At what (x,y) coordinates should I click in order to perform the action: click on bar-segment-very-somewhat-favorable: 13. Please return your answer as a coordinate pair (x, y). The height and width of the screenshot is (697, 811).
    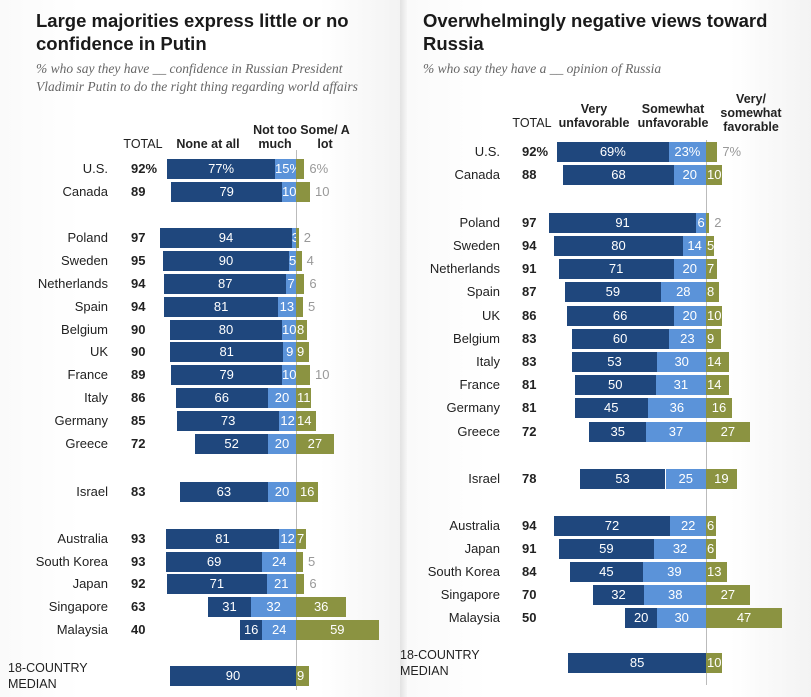
    Looking at the image, I should click on (717, 571).